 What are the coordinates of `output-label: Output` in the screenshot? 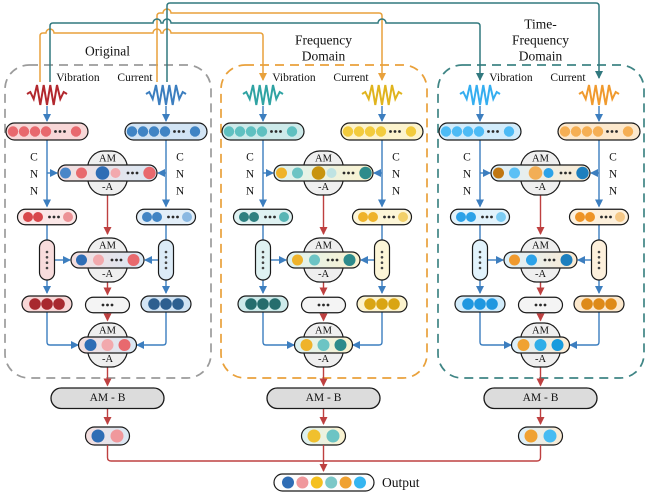 It's located at (401, 482).